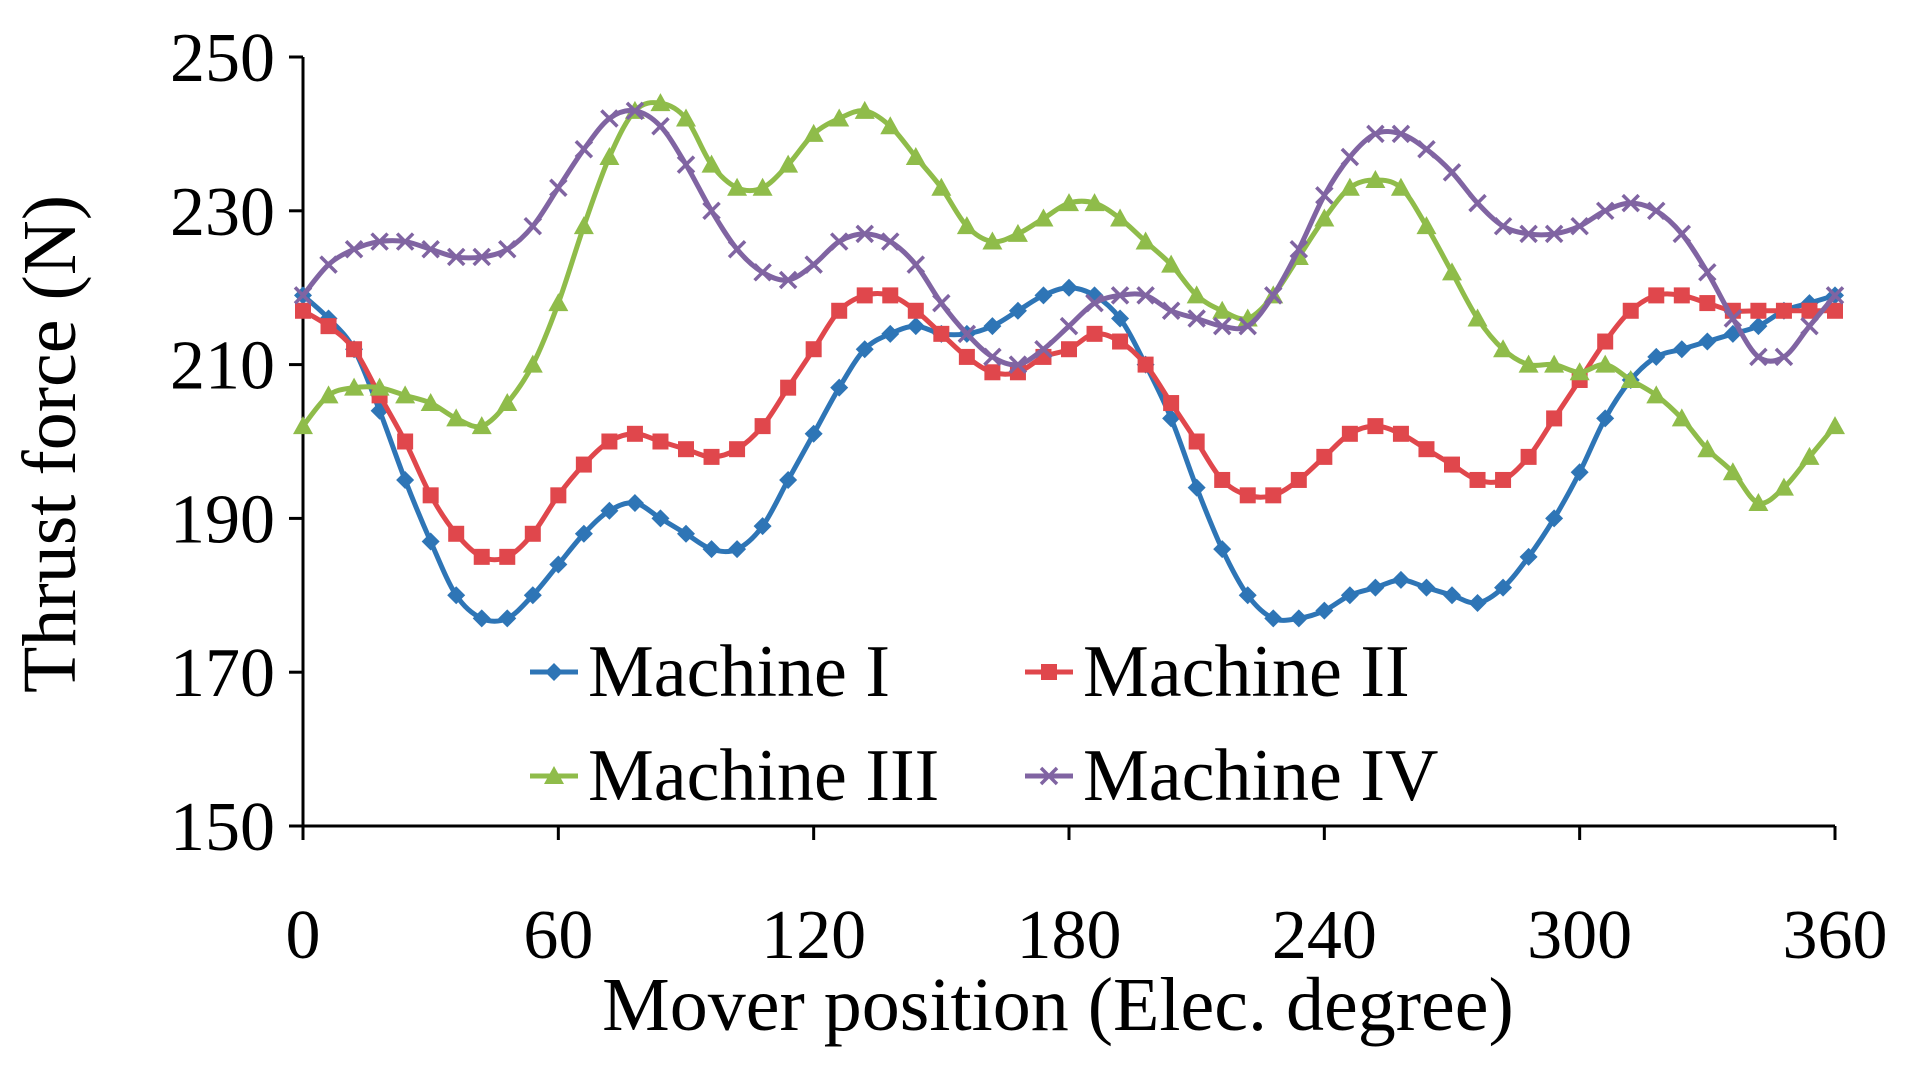 This screenshot has height=1067, width=1905. I want to click on legend-label: Machine III, so click(763, 776).